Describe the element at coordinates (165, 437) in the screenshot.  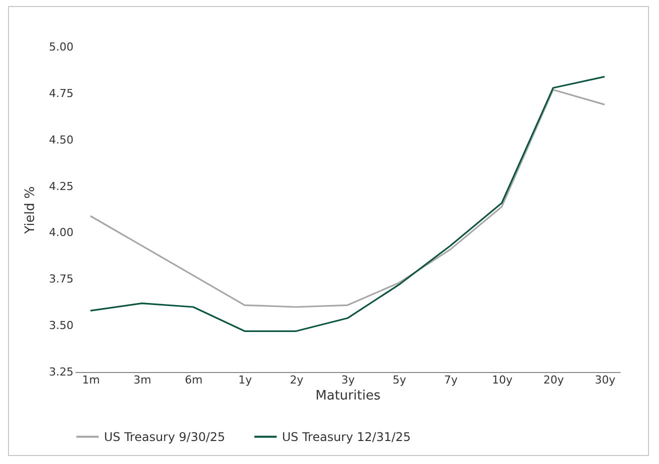
I see `legend-label: US Treasury 9/30/25` at that location.